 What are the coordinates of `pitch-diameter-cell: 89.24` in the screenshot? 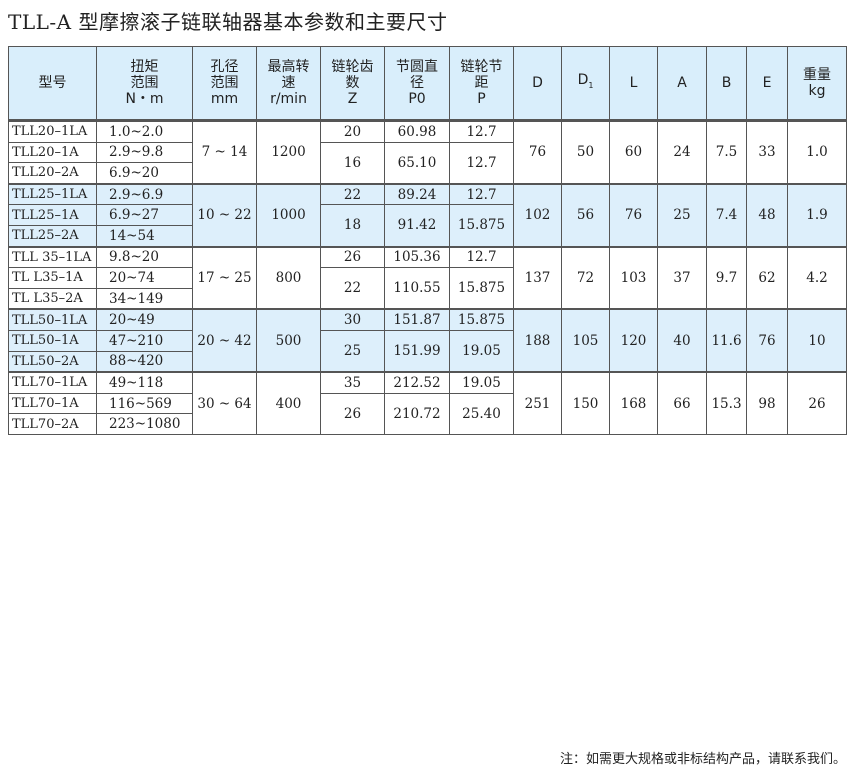 It's located at (417, 194).